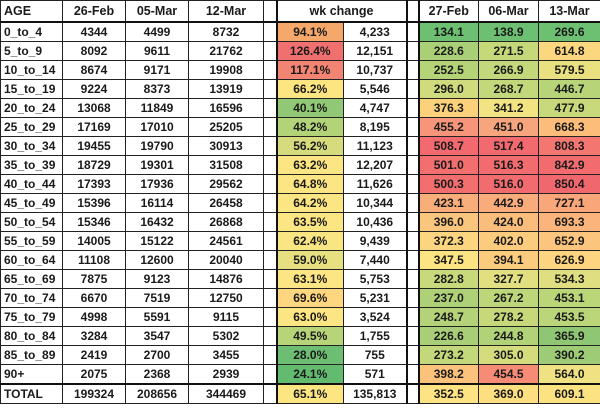 This screenshot has width=600, height=415. I want to click on cases-cell: 208656, so click(157, 393).